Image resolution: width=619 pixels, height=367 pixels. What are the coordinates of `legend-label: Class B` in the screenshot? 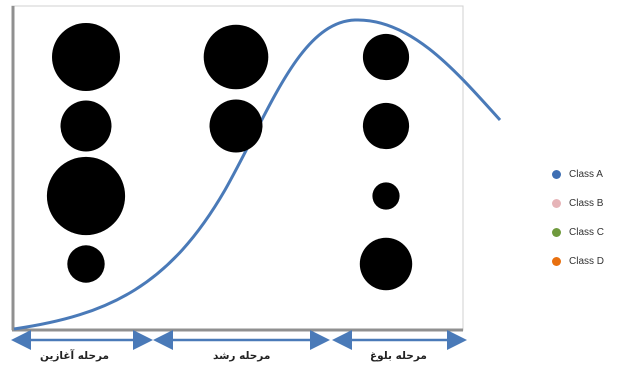 It's located at (586, 203).